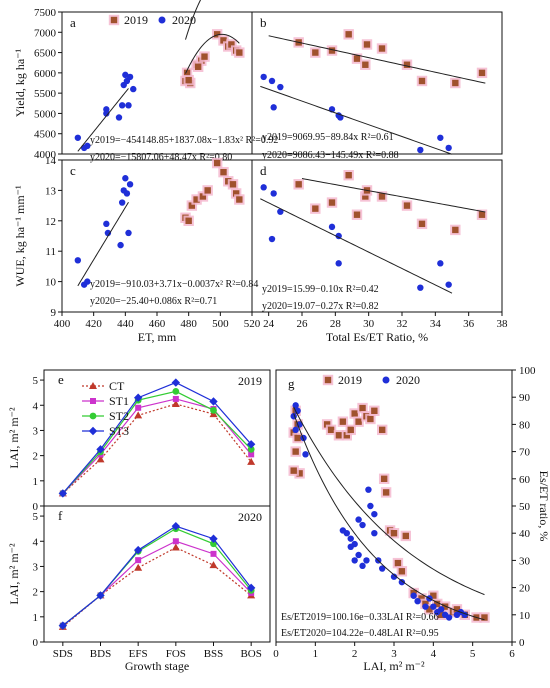 The height and width of the screenshot is (688, 550). Describe the element at coordinates (51, 191) in the screenshot. I see `c-ytick-label-4: 13` at that location.